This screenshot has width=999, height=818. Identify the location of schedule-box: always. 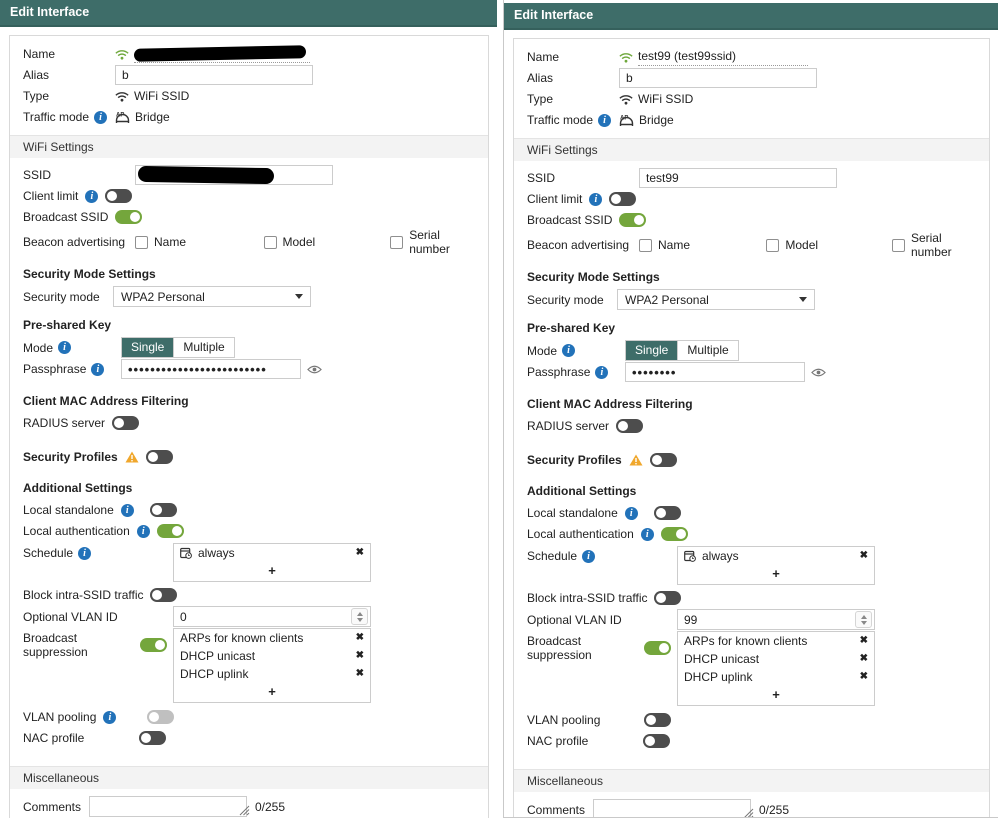
(272, 562).